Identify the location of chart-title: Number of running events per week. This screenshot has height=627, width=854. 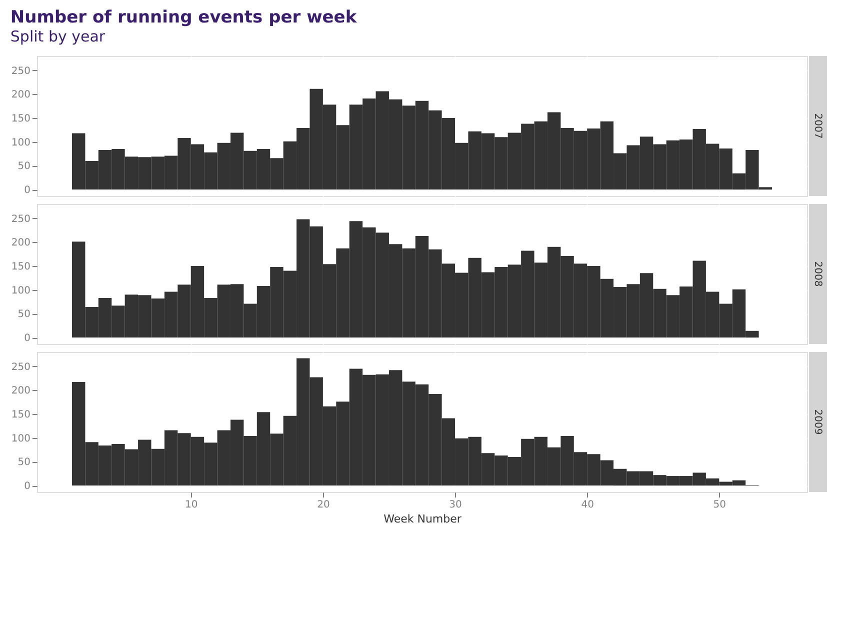
(184, 18).